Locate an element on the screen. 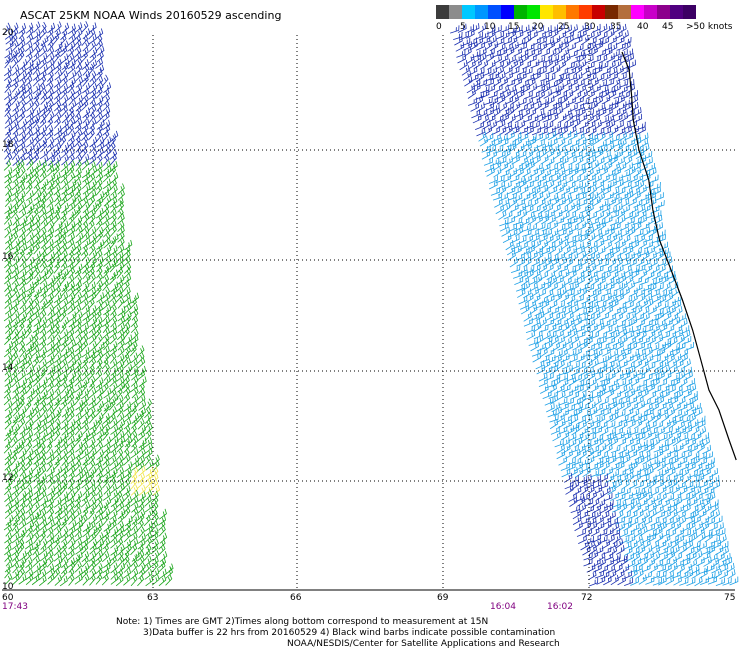 The width and height of the screenshot is (740, 650). lon-label-75: 75 is located at coordinates (730, 598).